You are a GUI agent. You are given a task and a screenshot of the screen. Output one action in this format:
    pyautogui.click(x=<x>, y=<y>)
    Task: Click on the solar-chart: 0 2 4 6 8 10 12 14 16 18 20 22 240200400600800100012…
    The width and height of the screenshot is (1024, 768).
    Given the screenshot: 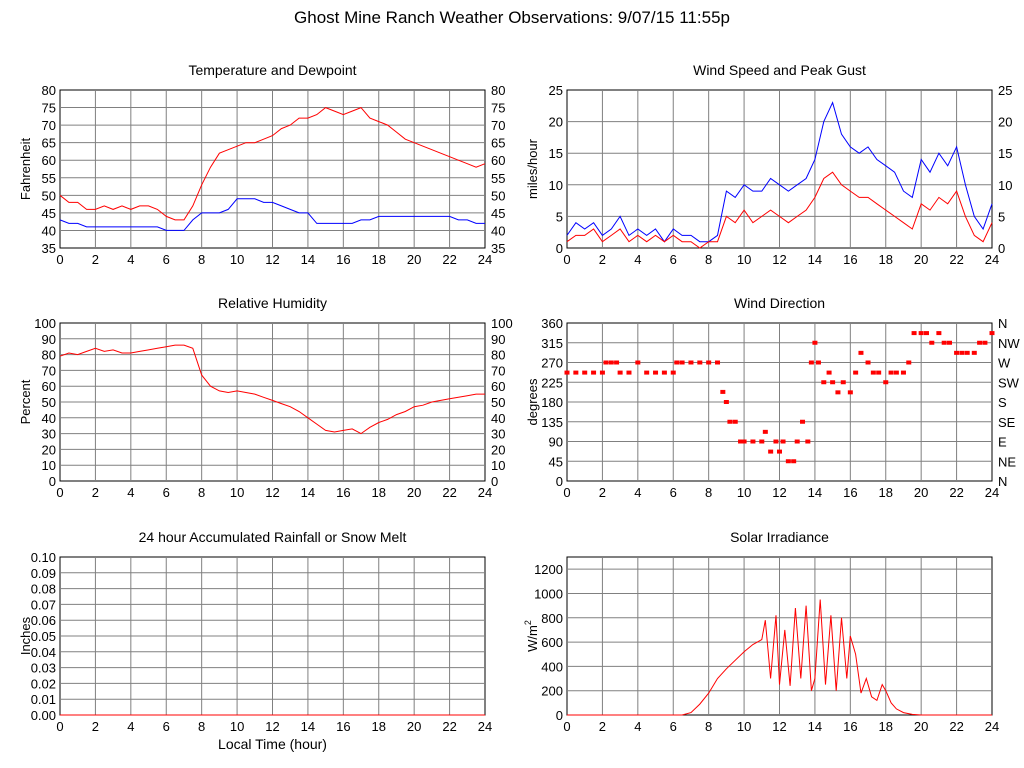 What is the action you would take?
    pyautogui.click(x=761, y=631)
    